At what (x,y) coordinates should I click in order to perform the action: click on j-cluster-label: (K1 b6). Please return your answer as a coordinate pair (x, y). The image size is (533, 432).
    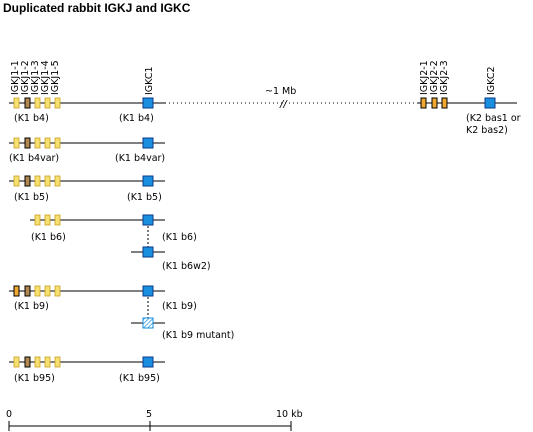
    Looking at the image, I should click on (48, 237).